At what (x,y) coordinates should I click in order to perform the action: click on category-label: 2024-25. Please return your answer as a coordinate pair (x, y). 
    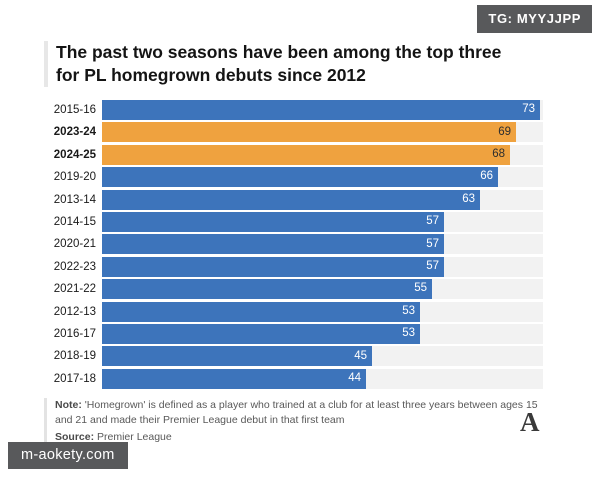
    Looking at the image, I should click on (74, 154).